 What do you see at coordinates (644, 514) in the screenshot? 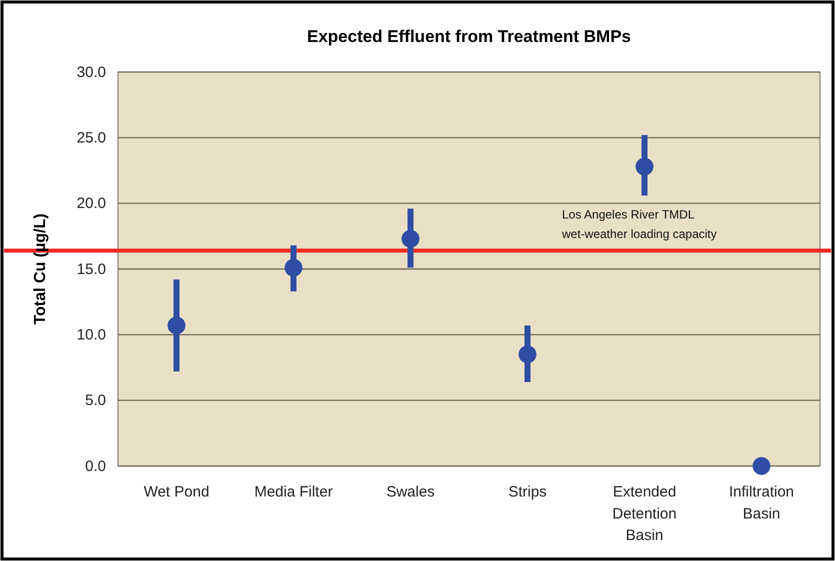
I see `x-tick-label: Extended Detention Basin` at bounding box center [644, 514].